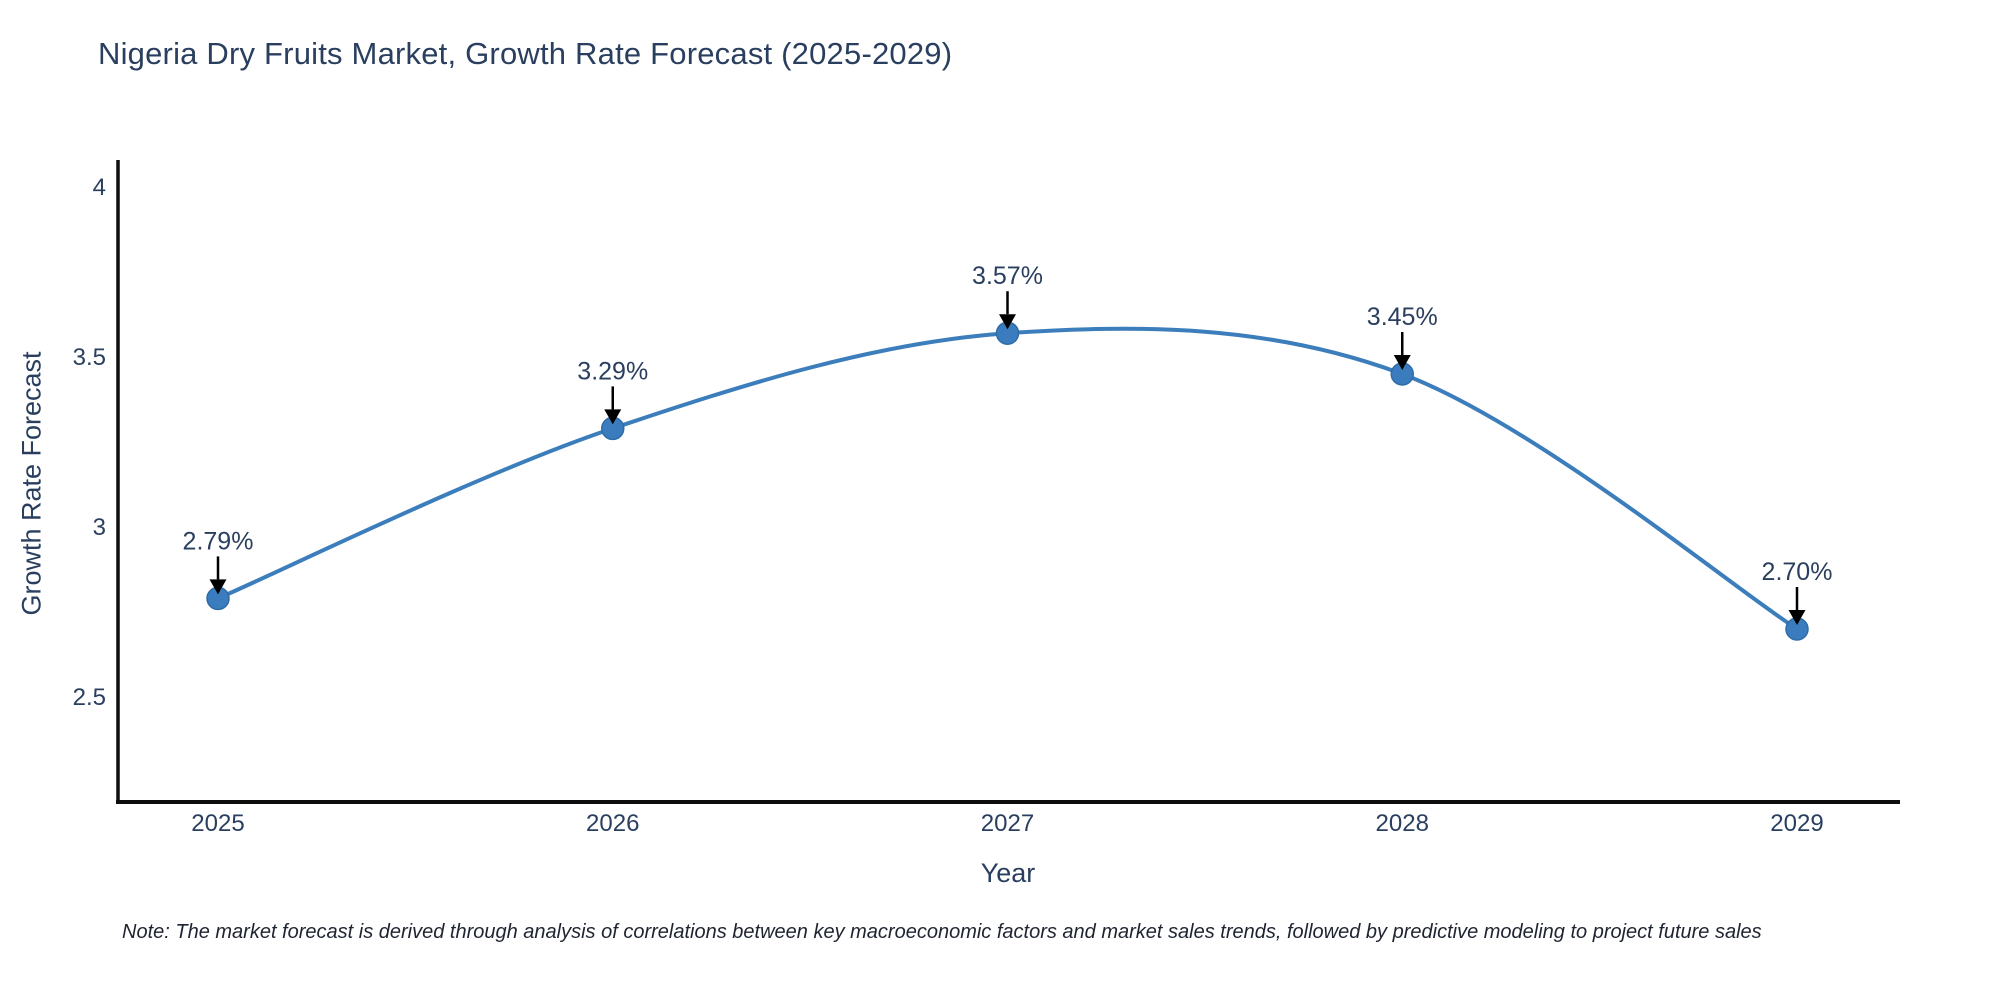 This screenshot has width=2000, height=1000. What do you see at coordinates (89, 697) in the screenshot?
I see `y-tick-label: 2.5` at bounding box center [89, 697].